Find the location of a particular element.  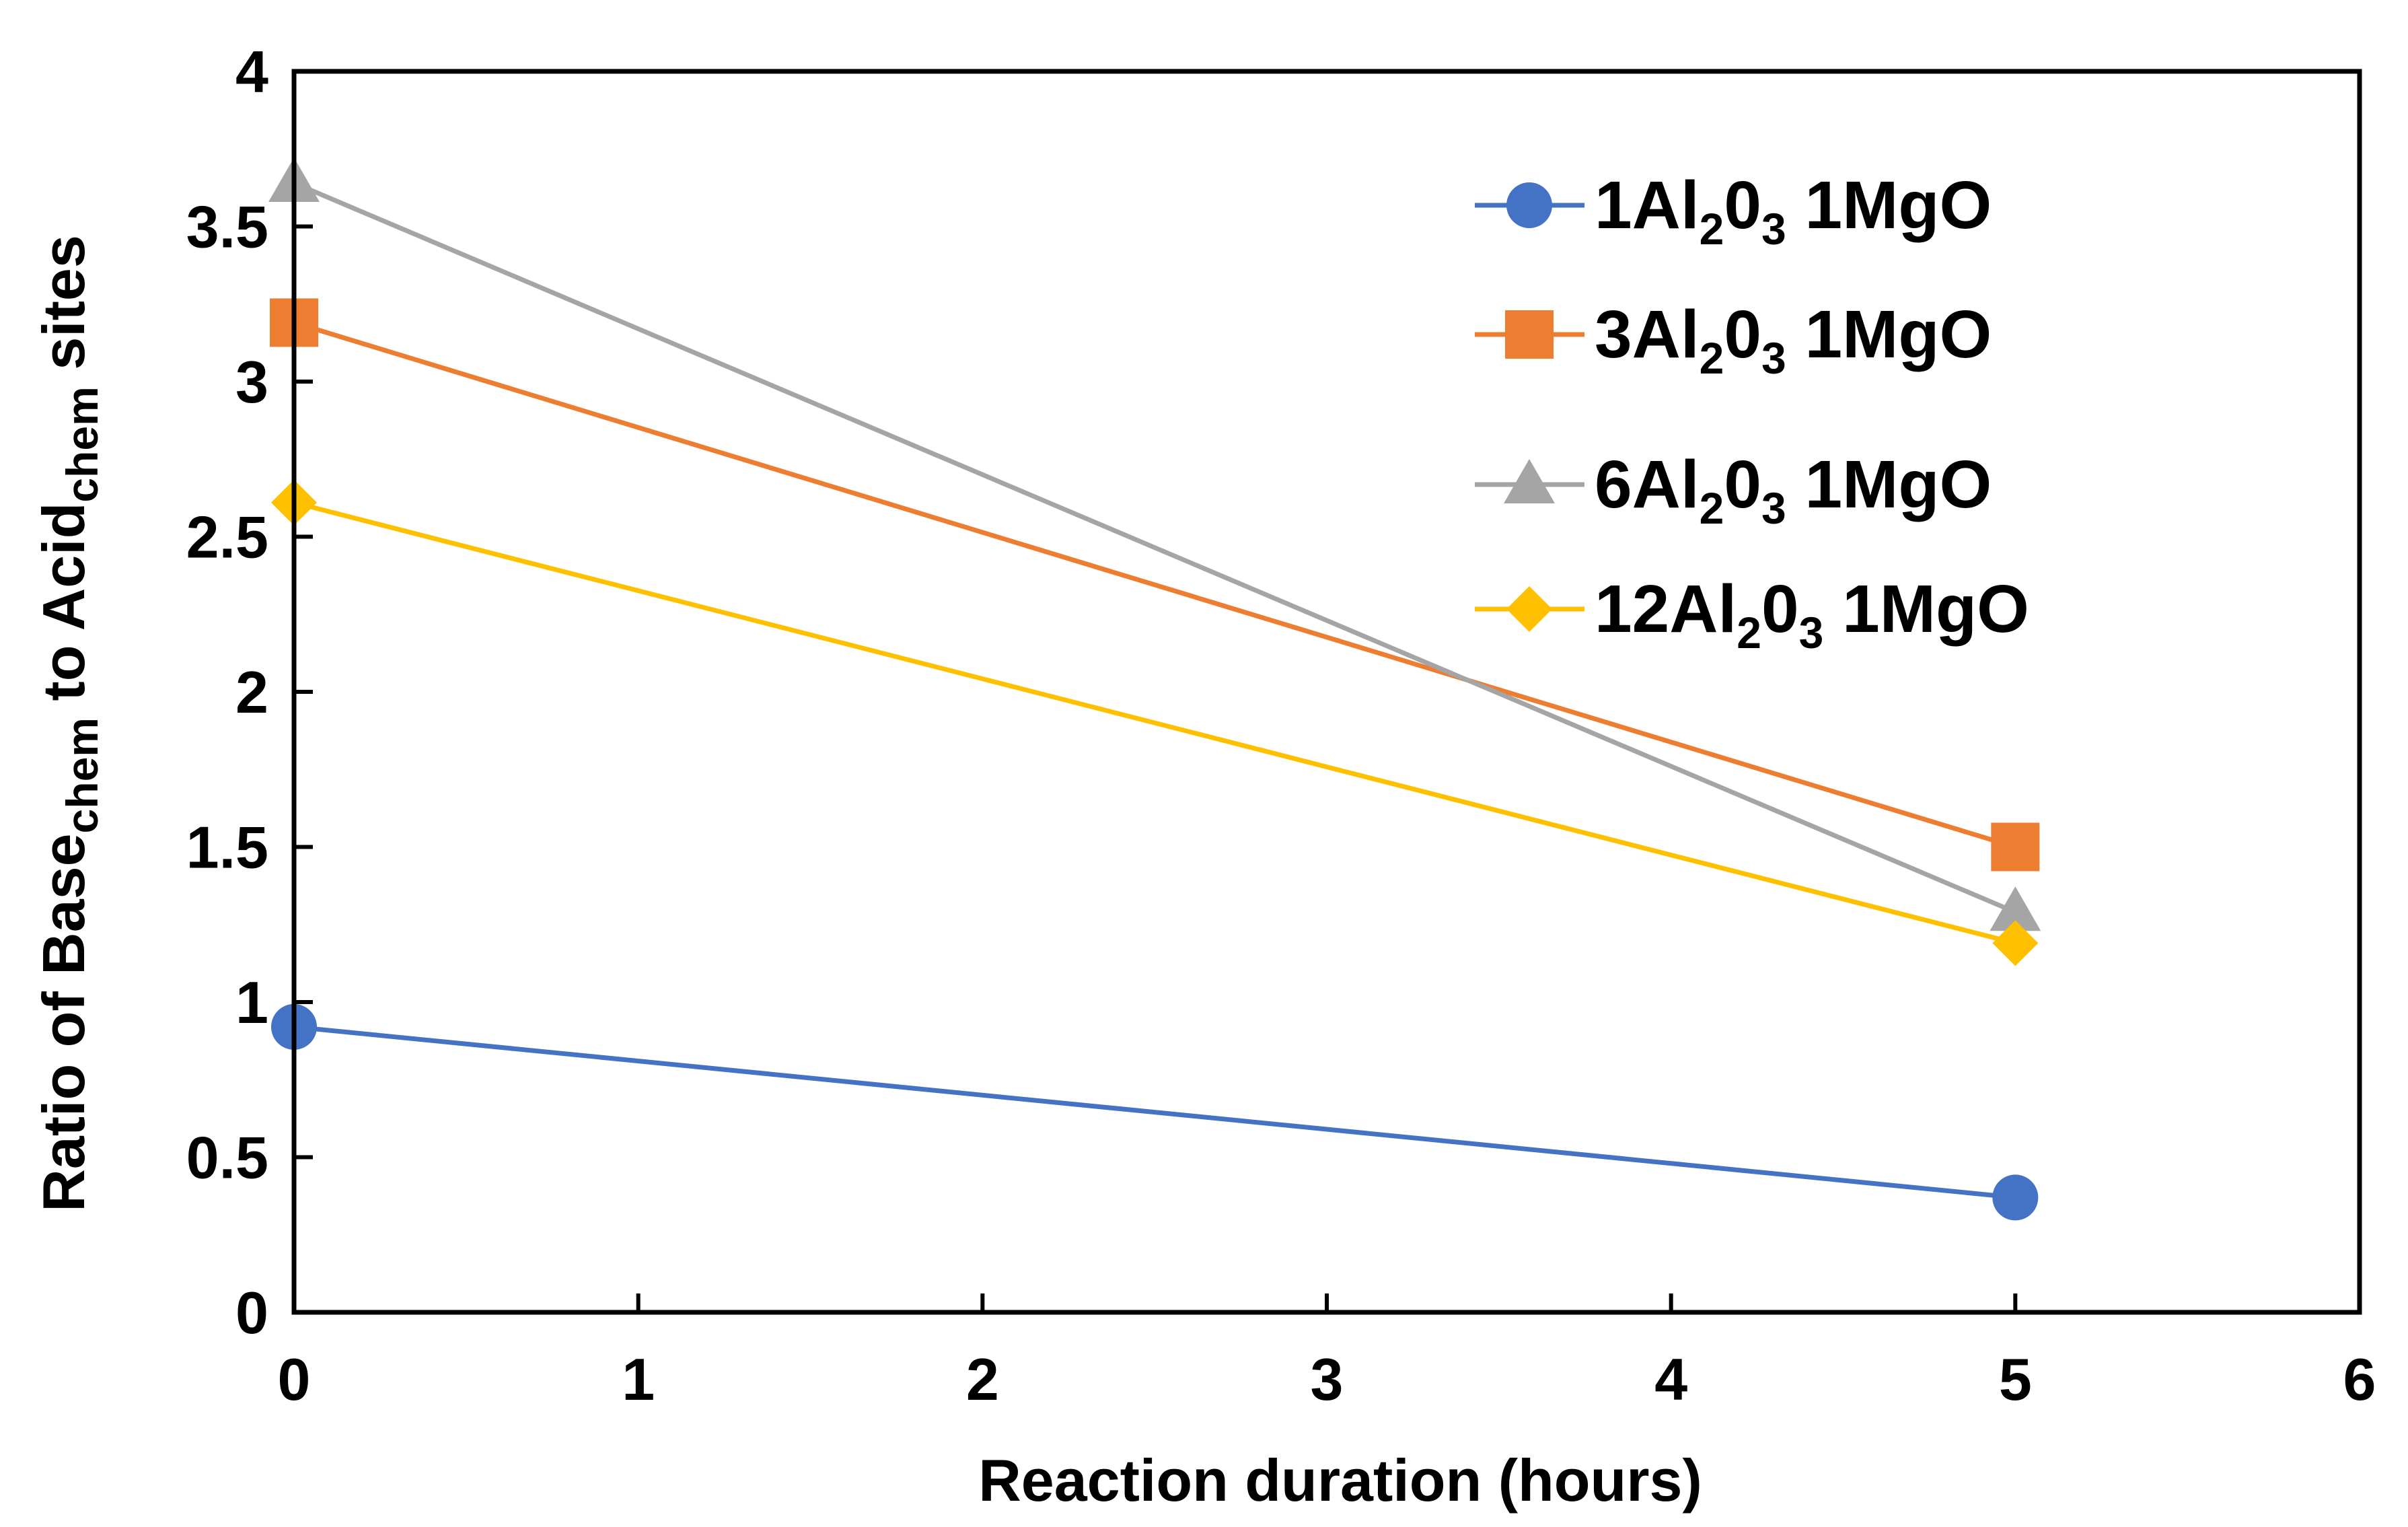

legend-label-6al2o3-1mgo: 6Al203 1MgO is located at coordinates (1793, 490).